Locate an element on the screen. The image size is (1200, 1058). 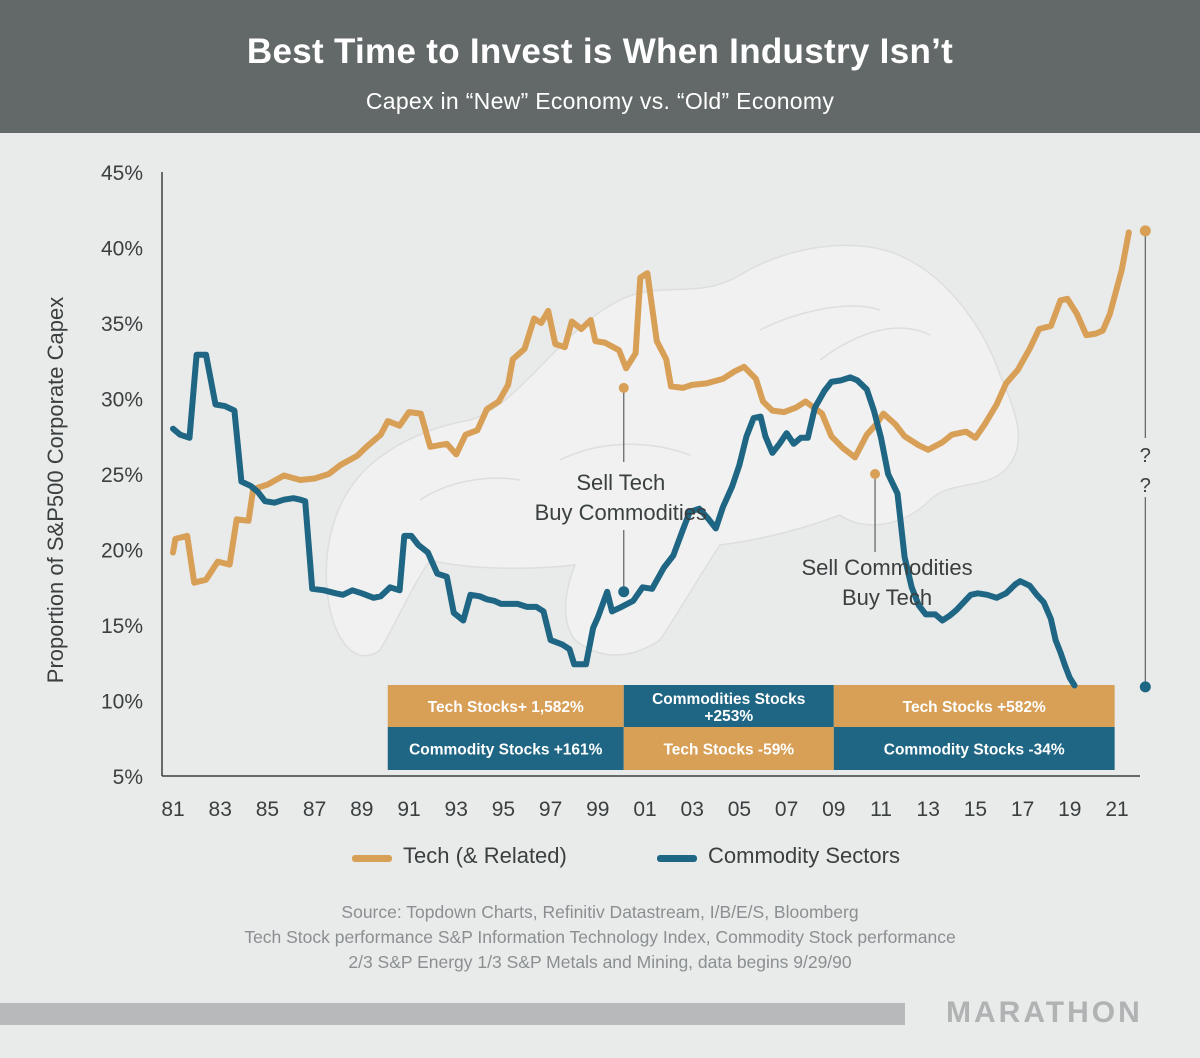
annotation-label: Sell Tech is located at coordinates (620, 482).